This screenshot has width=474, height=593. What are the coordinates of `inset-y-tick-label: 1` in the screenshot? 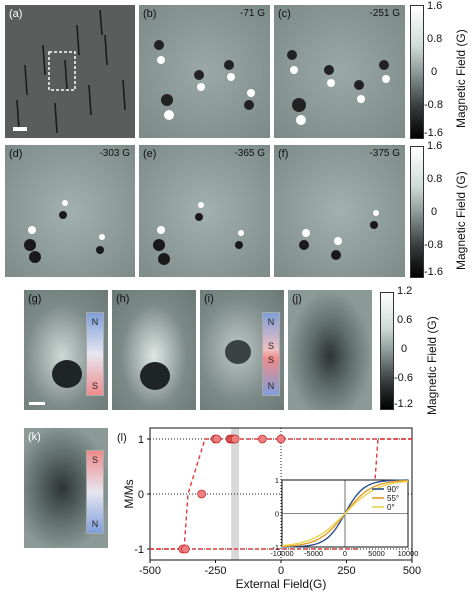 It's located at (277, 480).